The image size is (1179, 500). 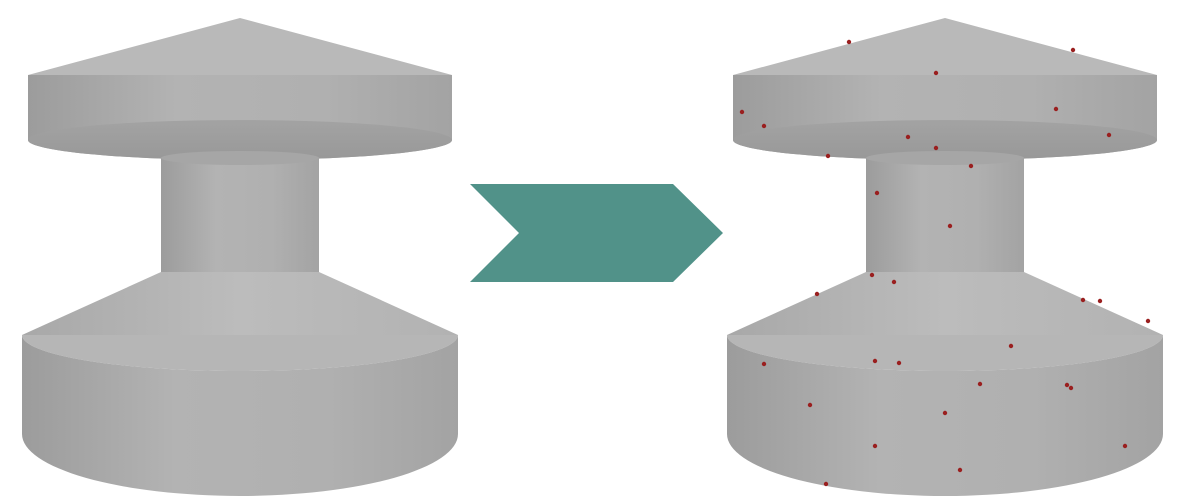 I want to click on right-arrow-shape, so click(x=596, y=233).